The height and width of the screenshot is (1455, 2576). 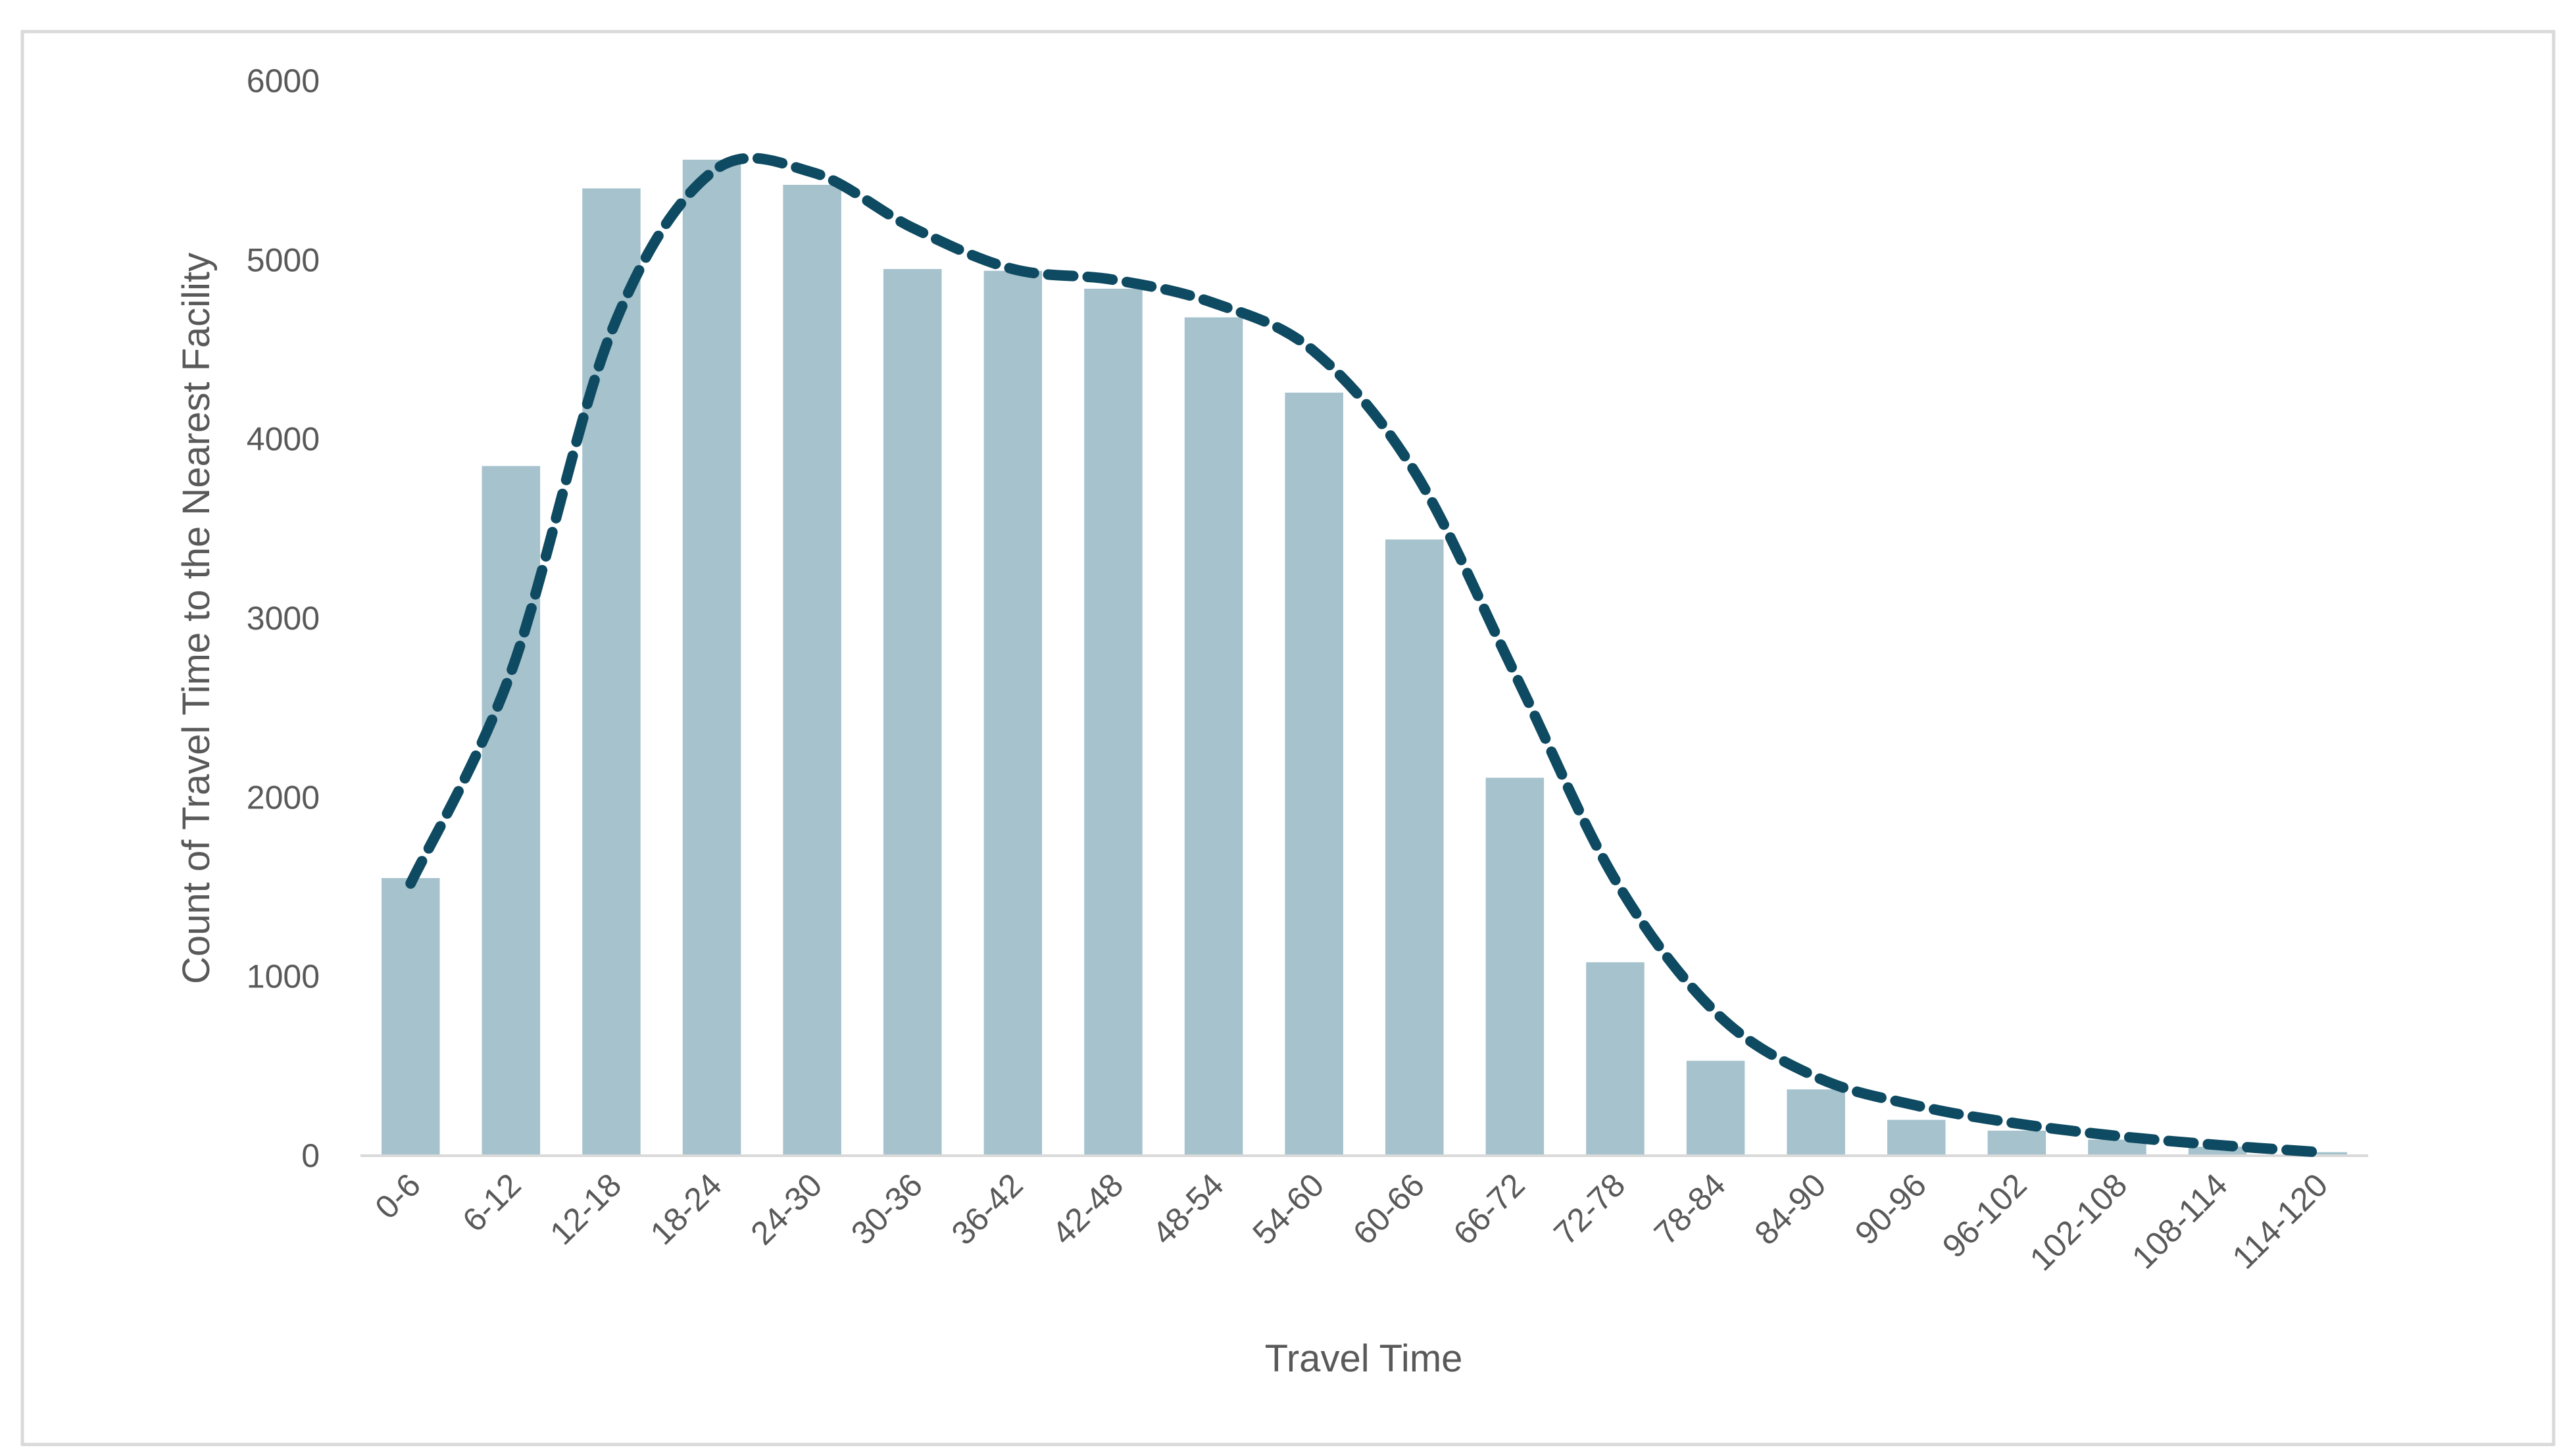 I want to click on x-axis-title: Travel Time, so click(x=1364, y=1358).